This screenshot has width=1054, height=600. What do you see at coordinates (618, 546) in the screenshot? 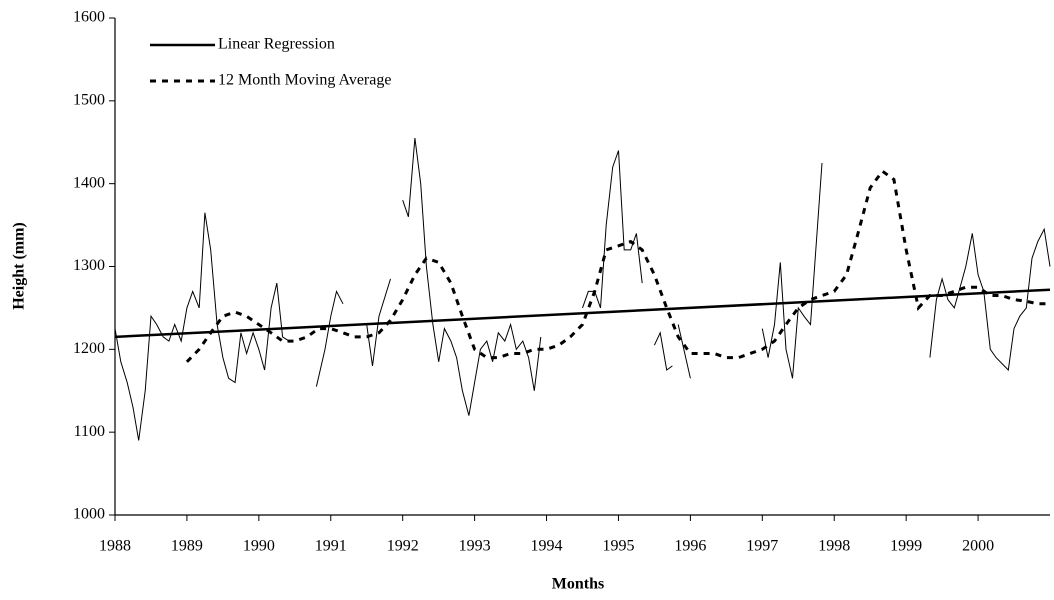
I see `x-tick-label: 1995` at bounding box center [618, 546].